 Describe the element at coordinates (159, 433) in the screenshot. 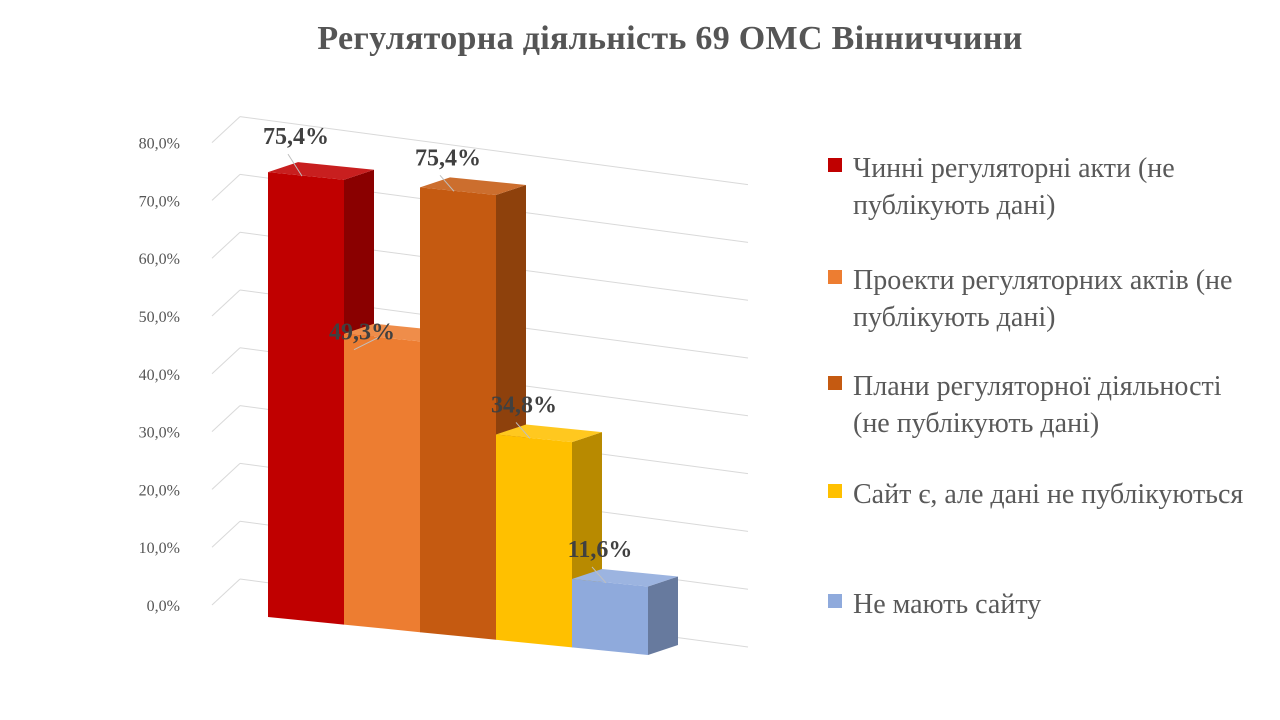

I see `y-tick-label-3: 30,0%` at that location.